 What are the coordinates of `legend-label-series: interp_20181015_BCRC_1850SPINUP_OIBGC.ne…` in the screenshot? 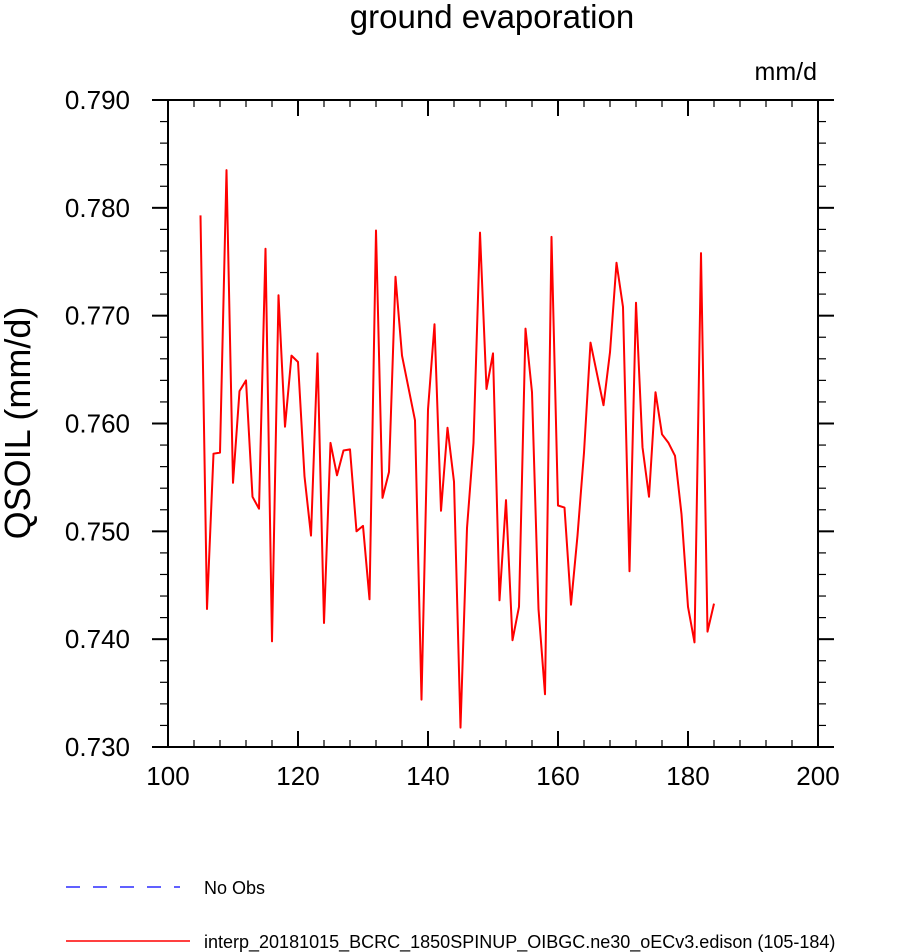 It's located at (519, 942).